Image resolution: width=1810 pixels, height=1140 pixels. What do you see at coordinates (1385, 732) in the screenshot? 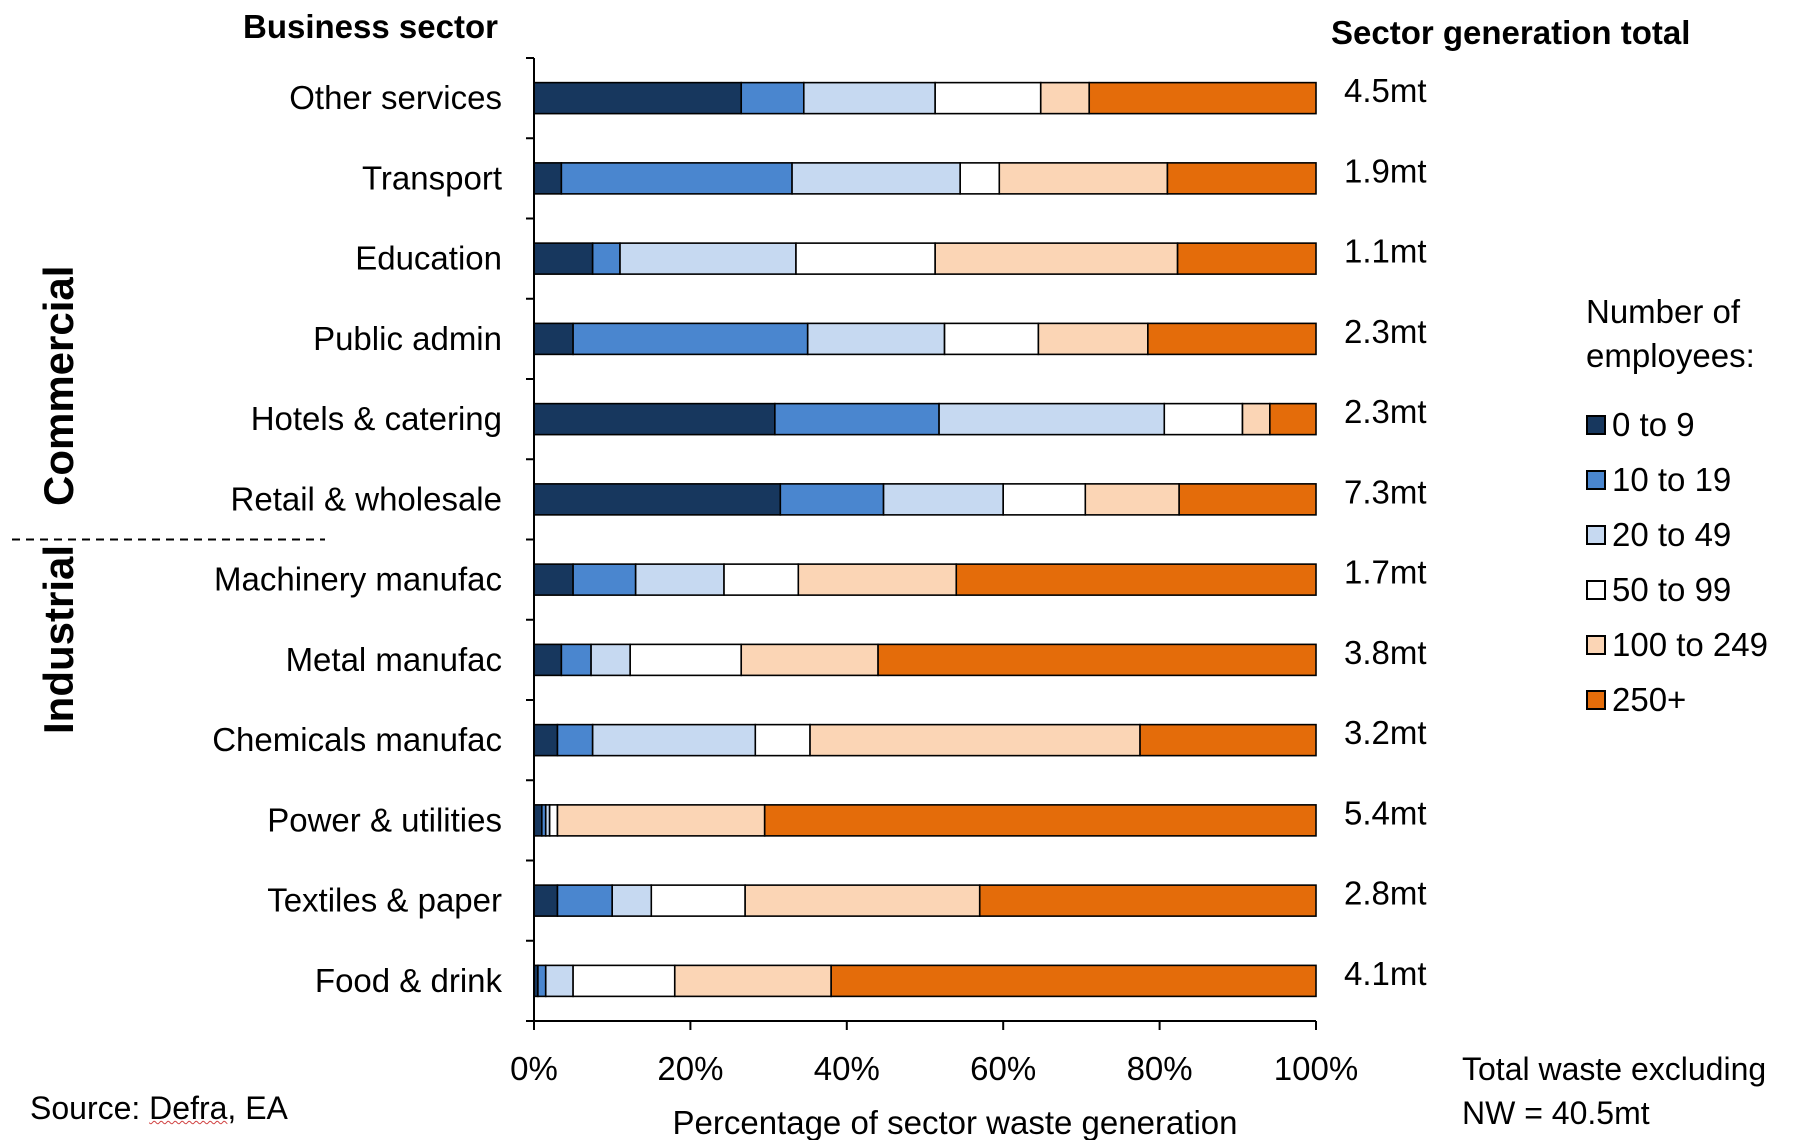
I see `total-label-chemicals-manufac: 3.2mt` at bounding box center [1385, 732].